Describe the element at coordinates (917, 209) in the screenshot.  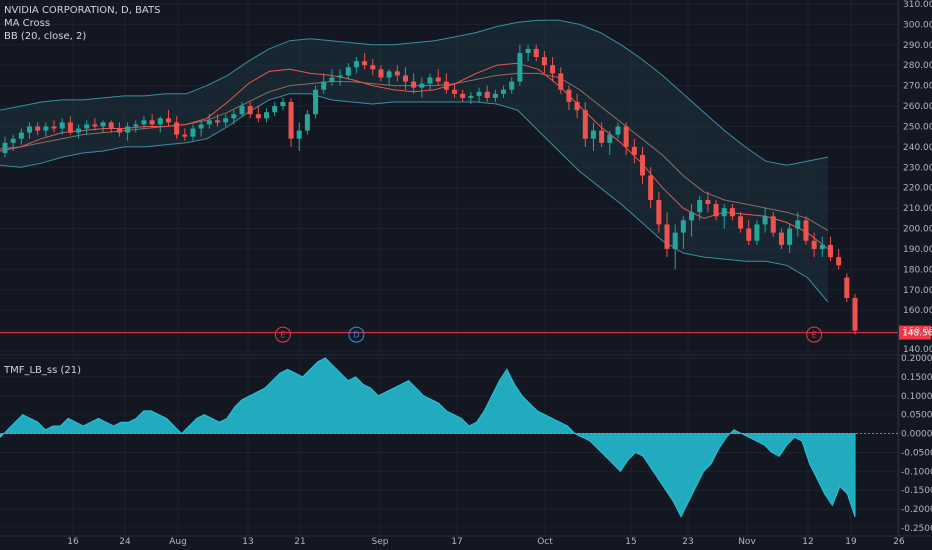
I see `price-tick-label: 210.00` at that location.